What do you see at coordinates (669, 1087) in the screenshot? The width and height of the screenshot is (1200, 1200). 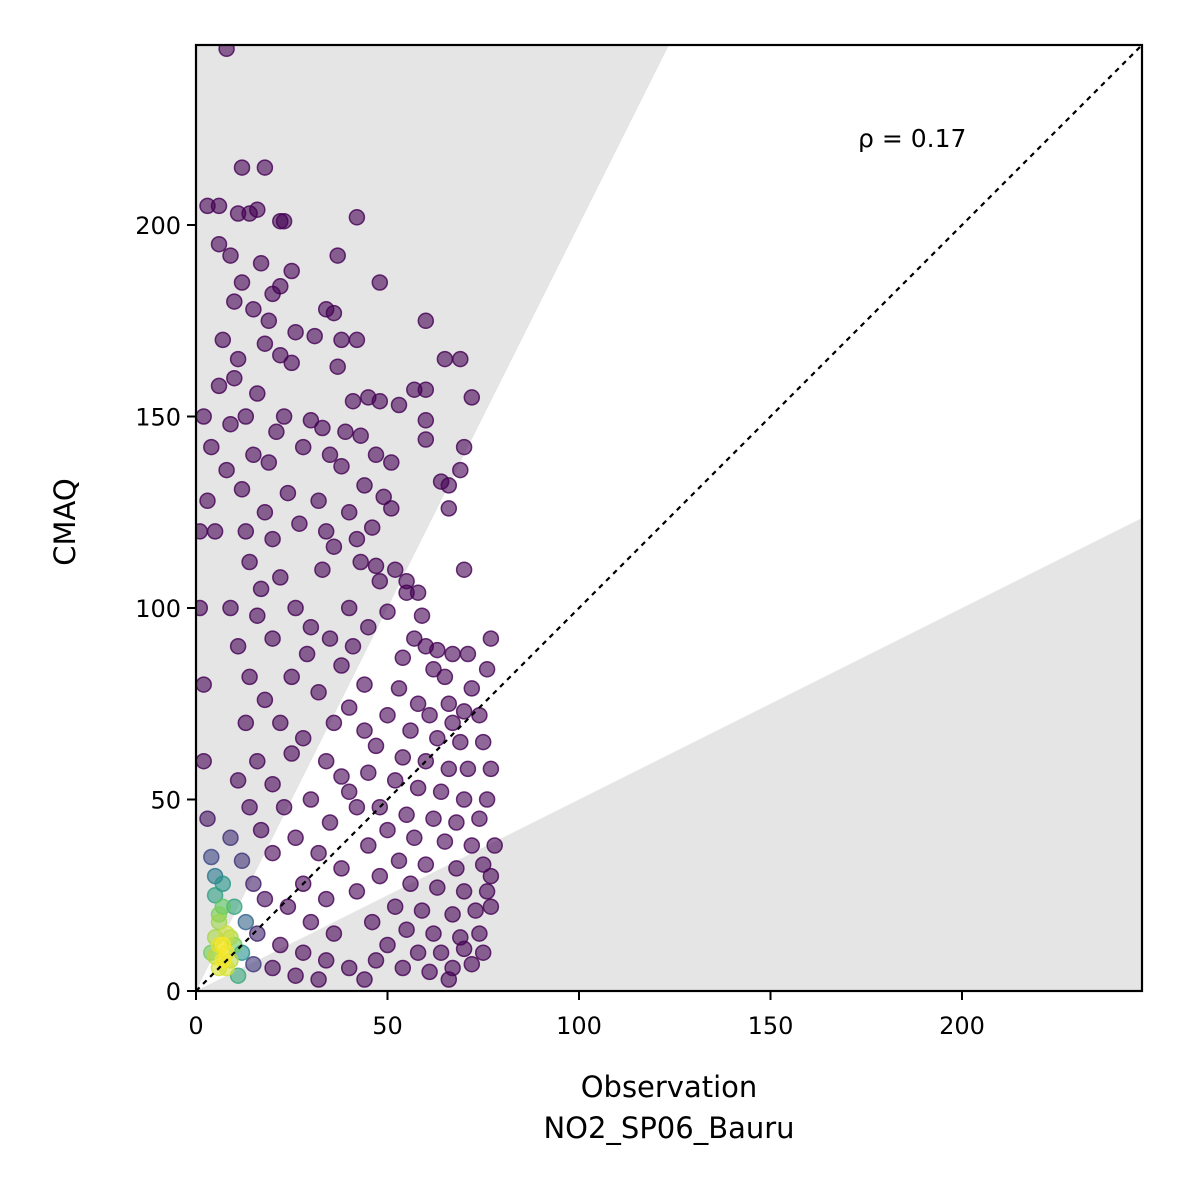 I see `x-axis-title: Observation` at bounding box center [669, 1087].